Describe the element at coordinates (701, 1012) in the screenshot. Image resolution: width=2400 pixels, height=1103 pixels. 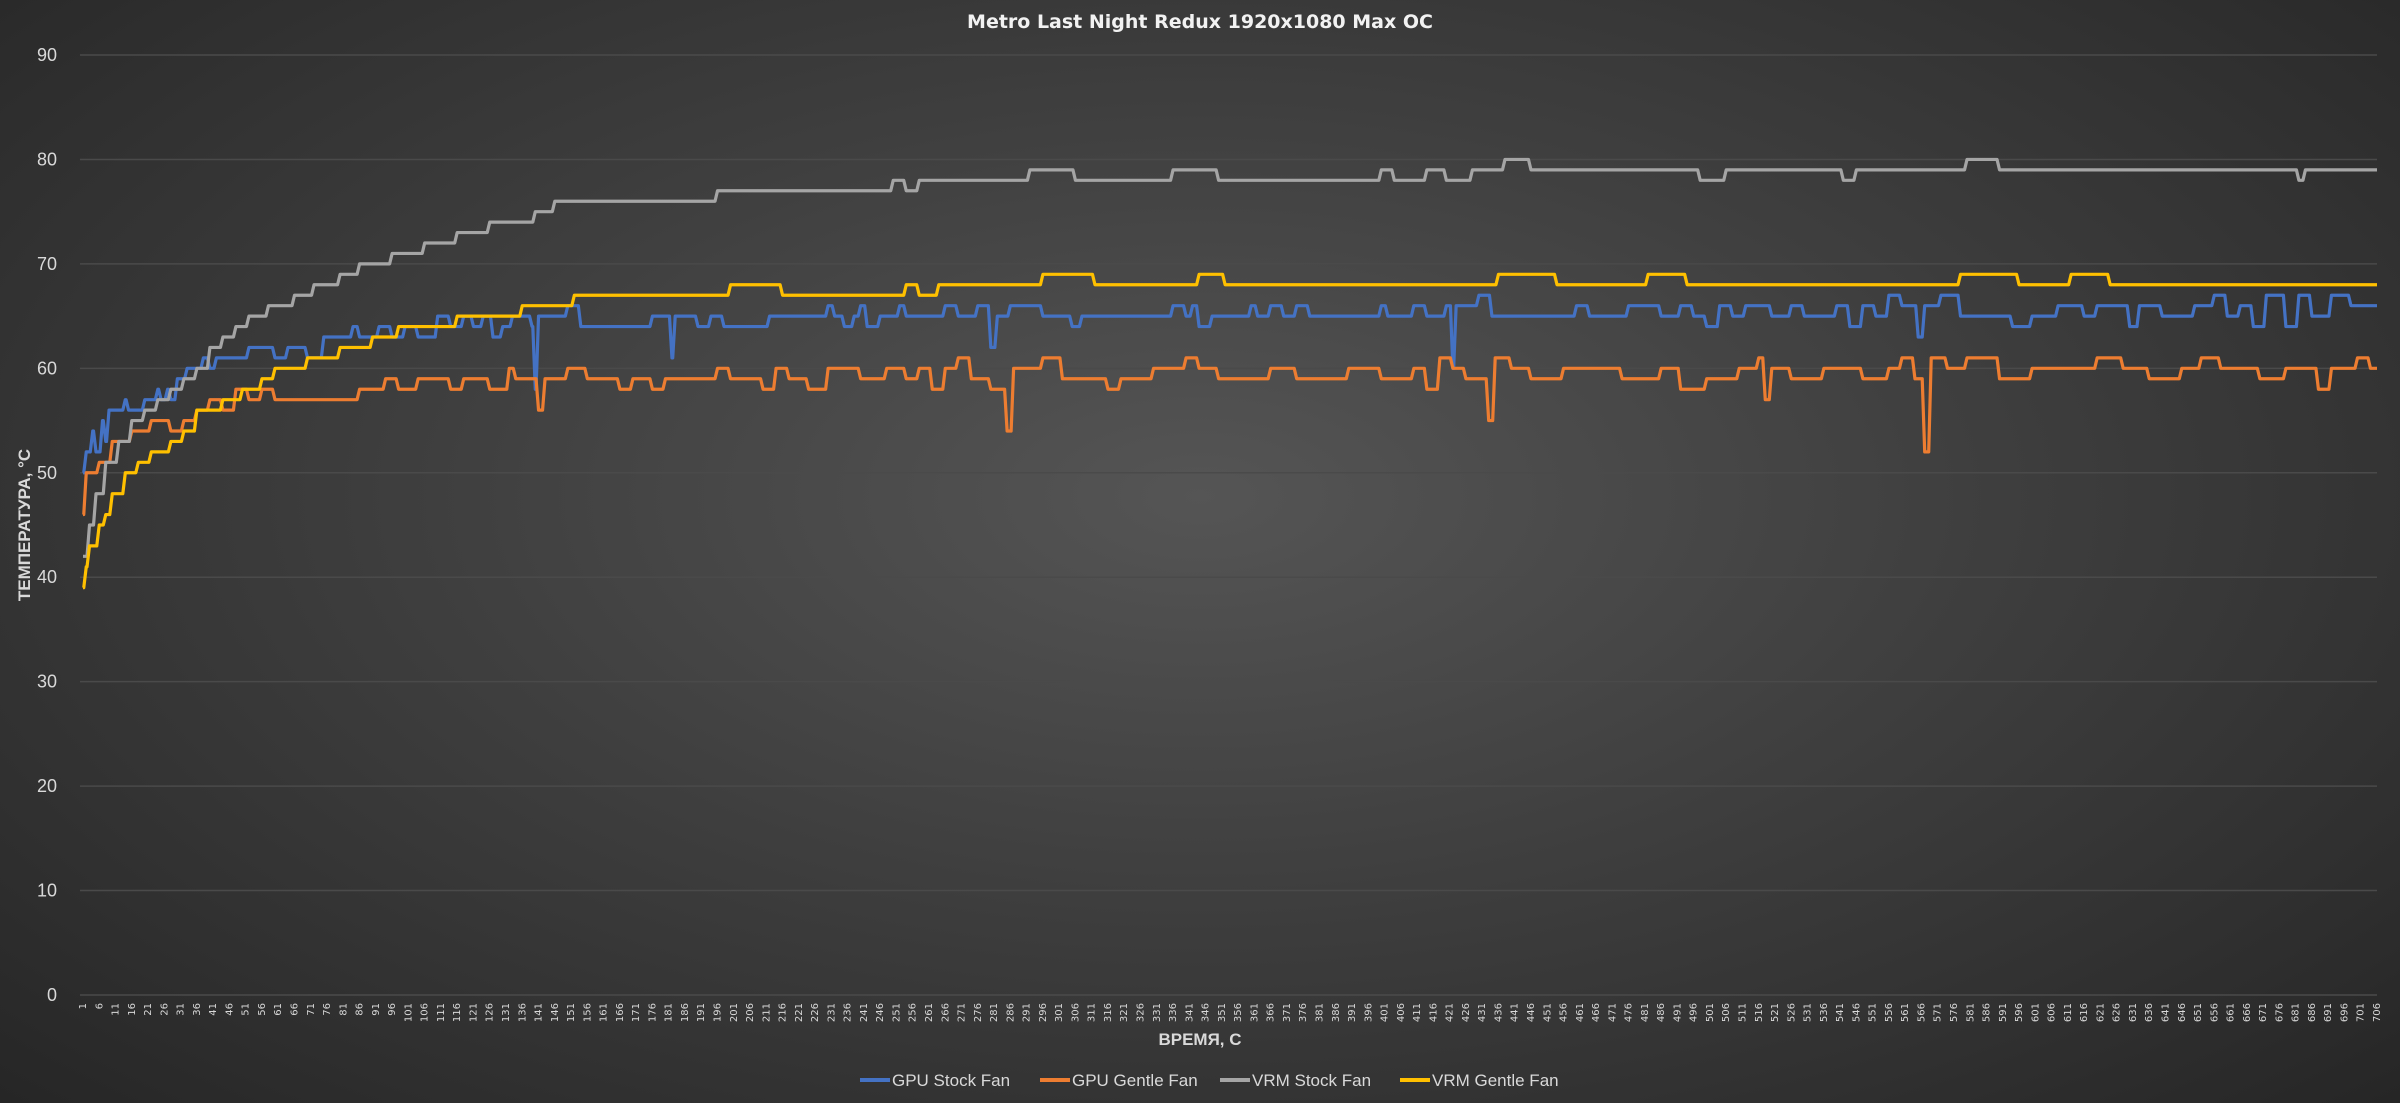
I see `x-tick-label: 191` at that location.